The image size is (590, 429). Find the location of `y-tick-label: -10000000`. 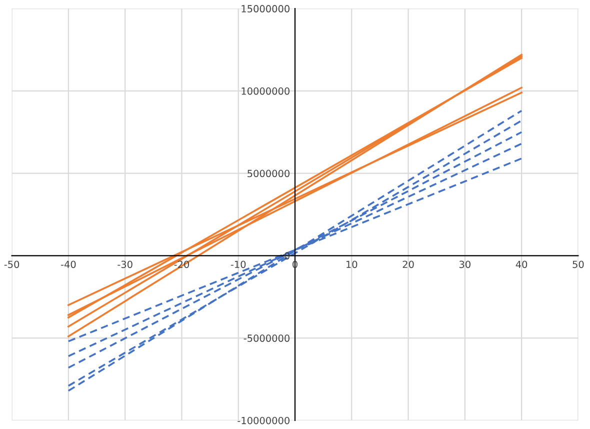

y-tick-label: -10000000 is located at coordinates (264, 420).